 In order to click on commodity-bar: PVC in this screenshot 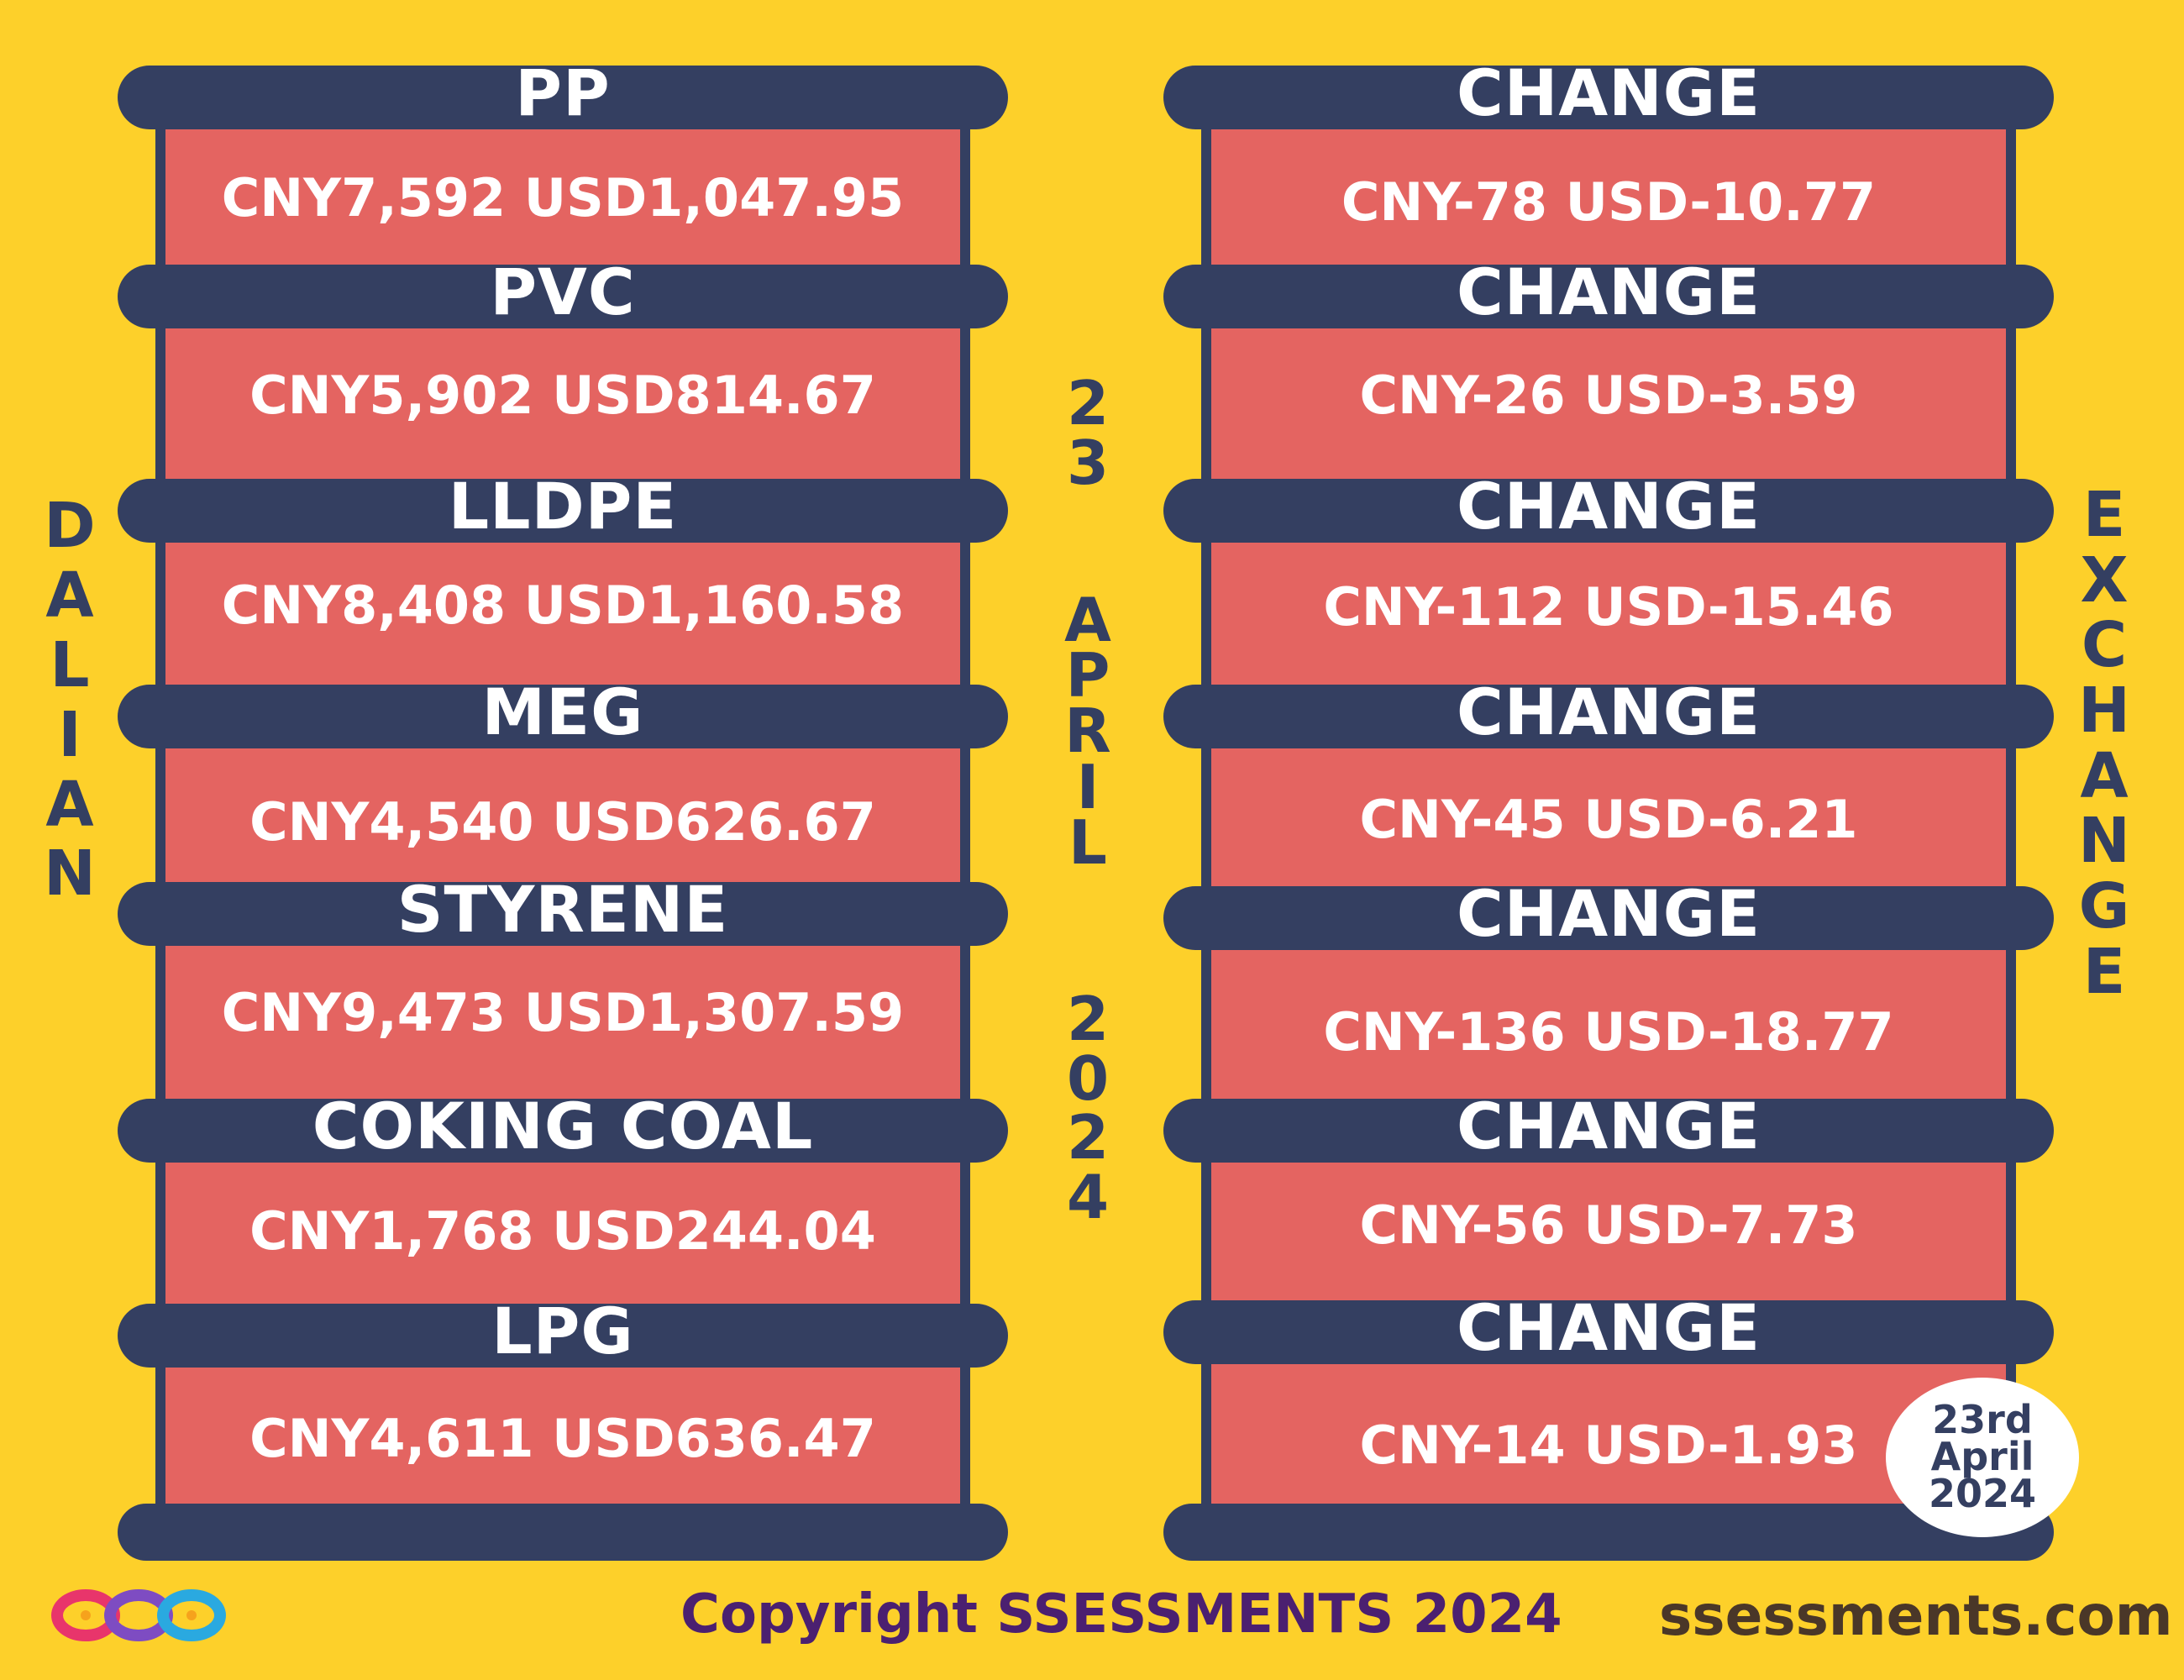, I will do `click(563, 294)`.